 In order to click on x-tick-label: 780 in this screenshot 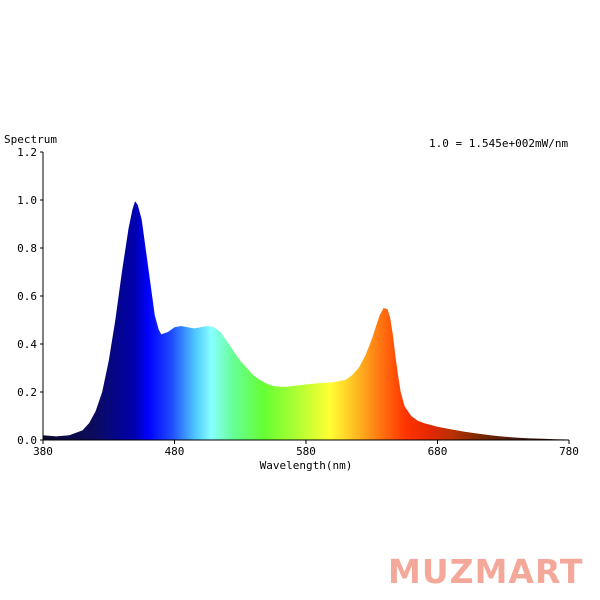, I will do `click(569, 451)`.